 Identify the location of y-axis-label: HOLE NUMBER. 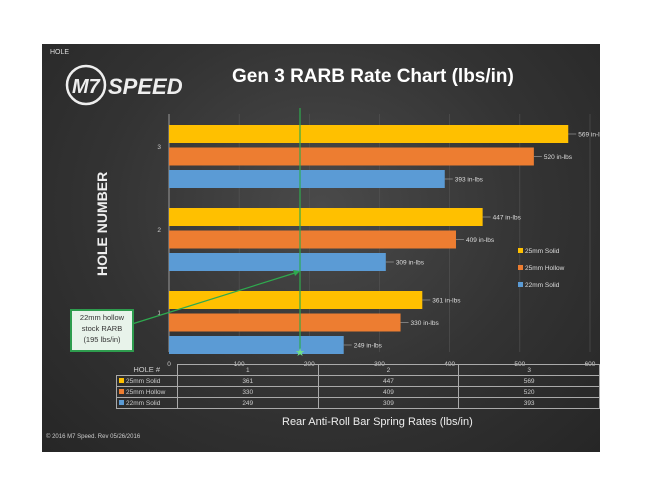
(102, 223).